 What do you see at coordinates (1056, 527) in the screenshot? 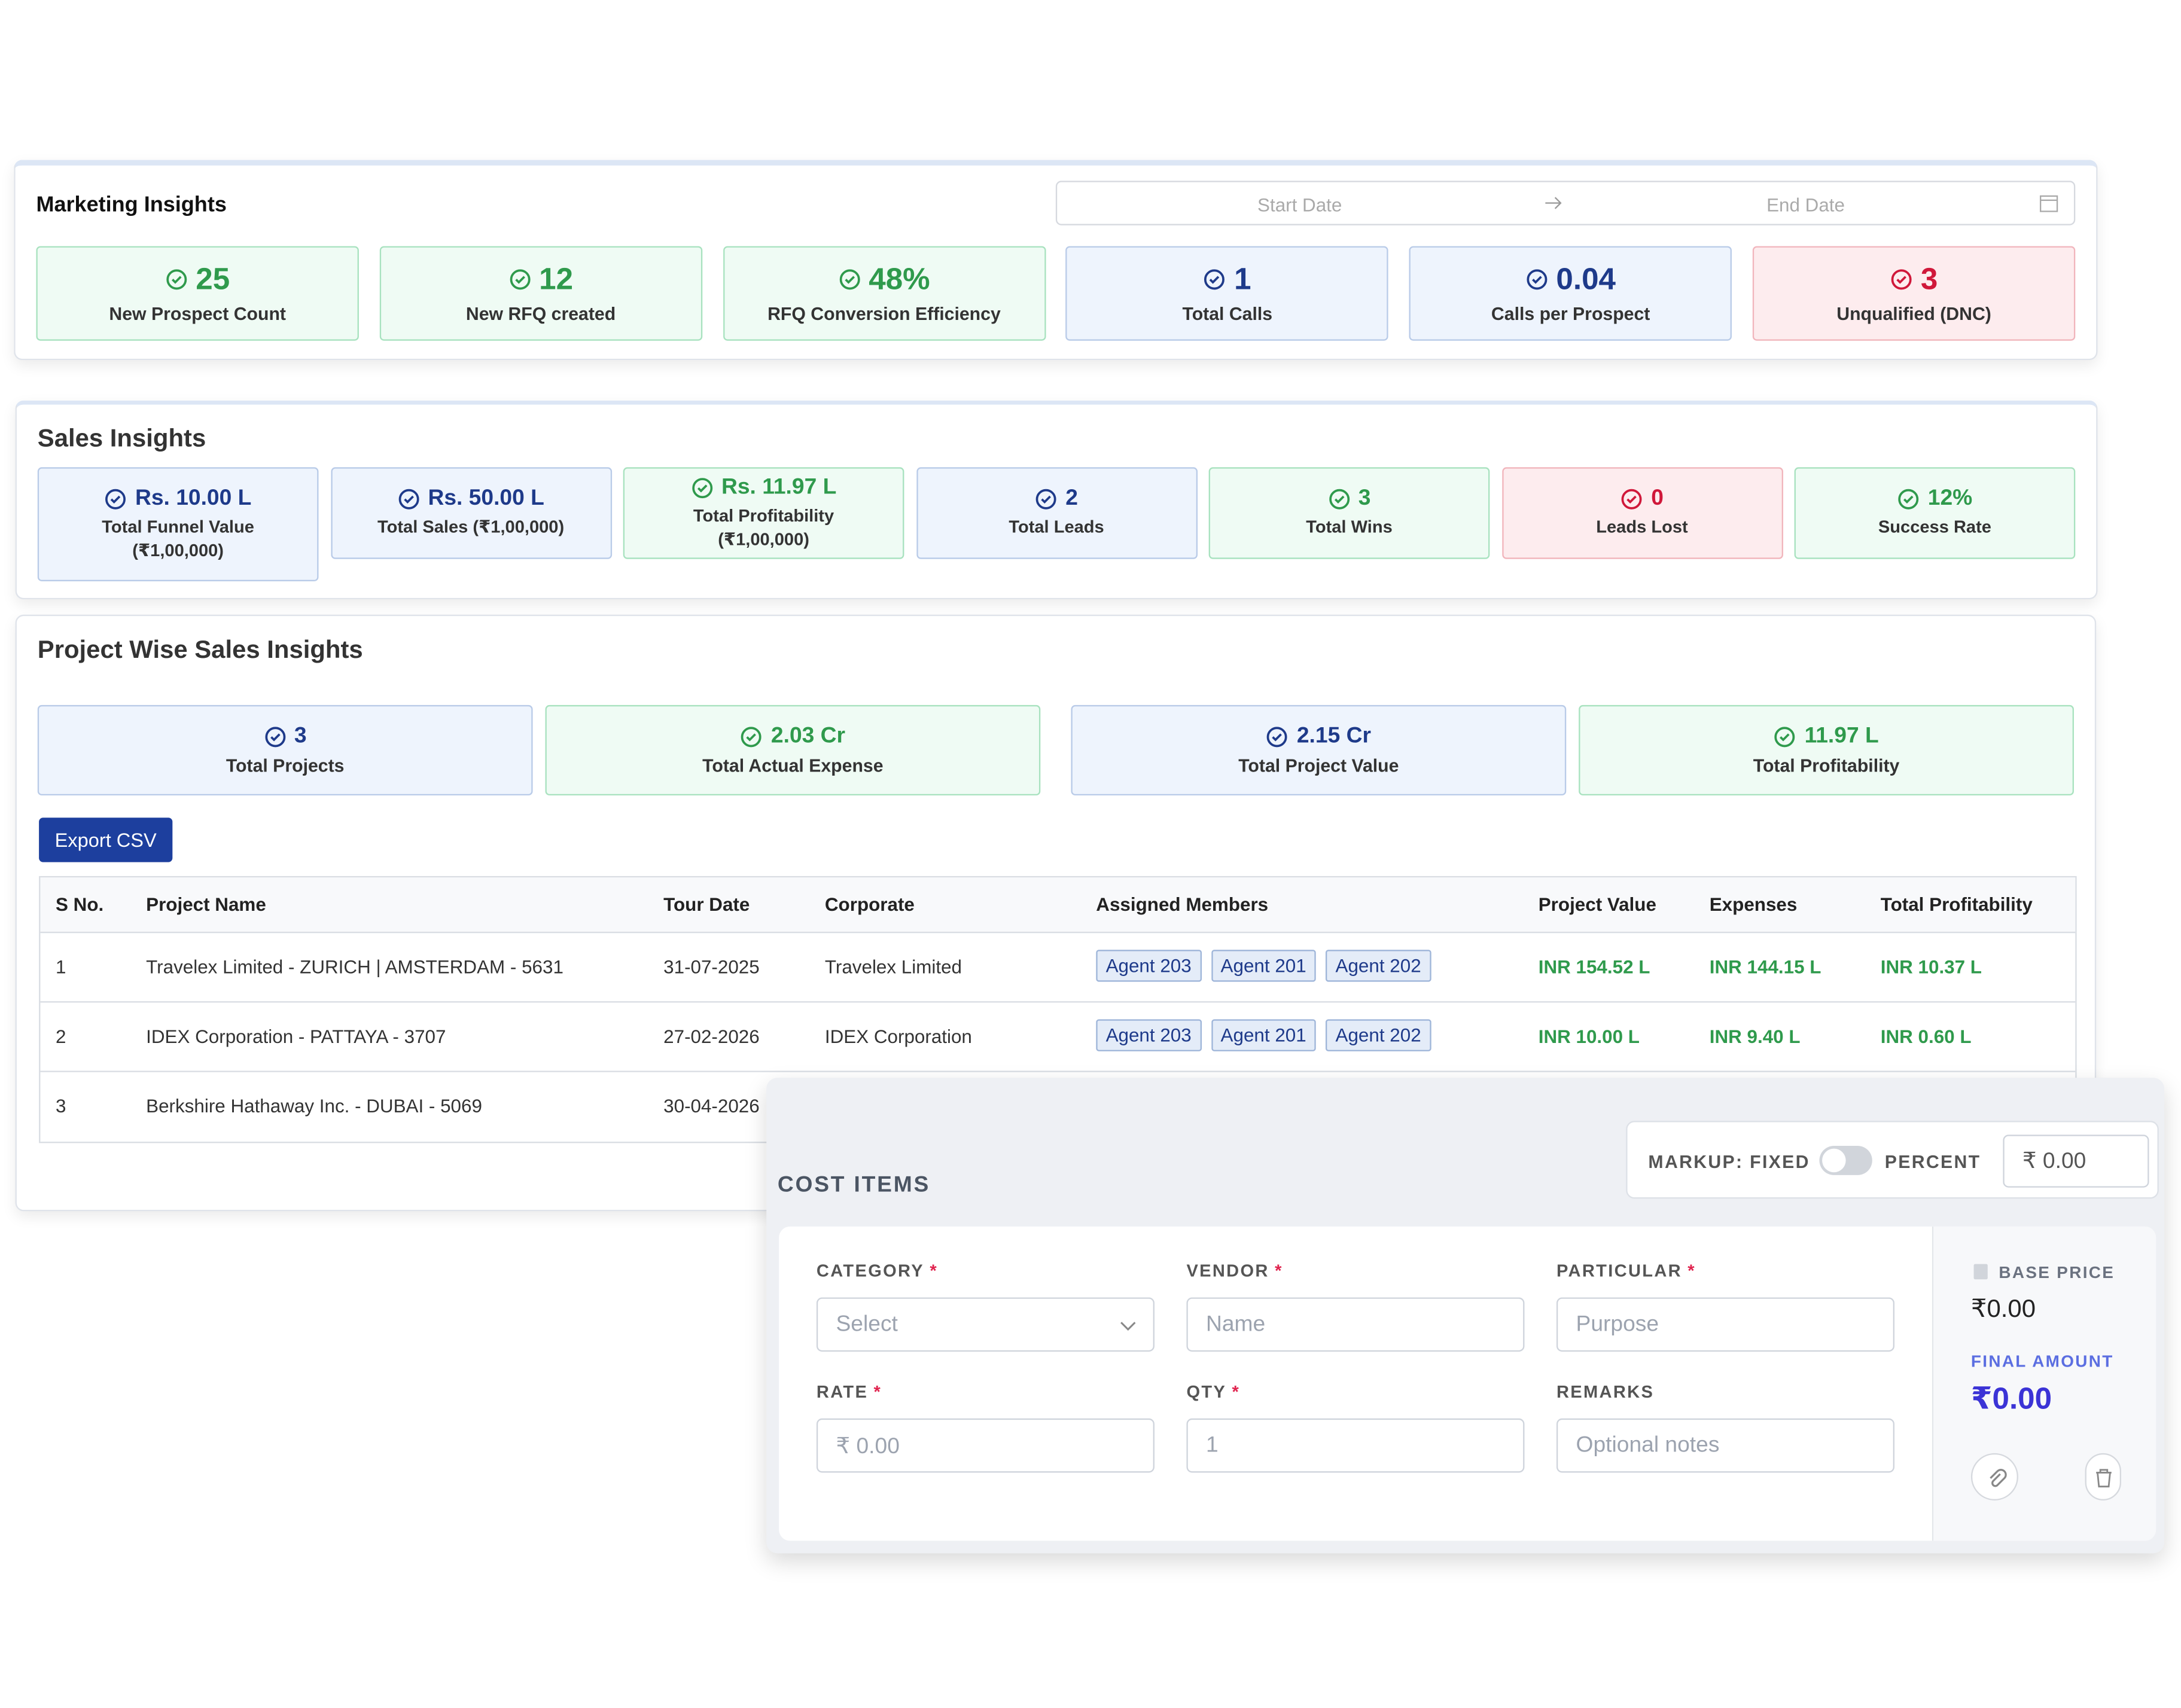
I see `stat-label: Total Leads` at bounding box center [1056, 527].